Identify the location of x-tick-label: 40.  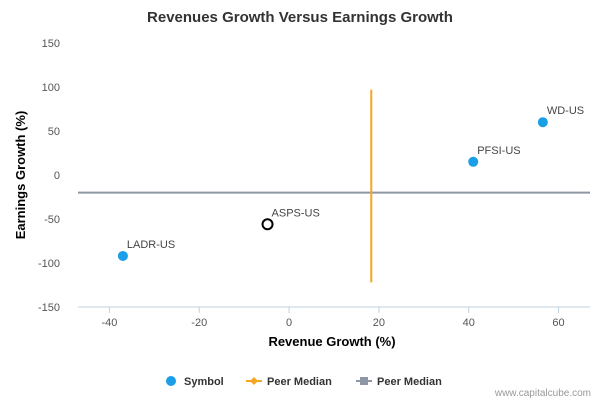
(469, 323).